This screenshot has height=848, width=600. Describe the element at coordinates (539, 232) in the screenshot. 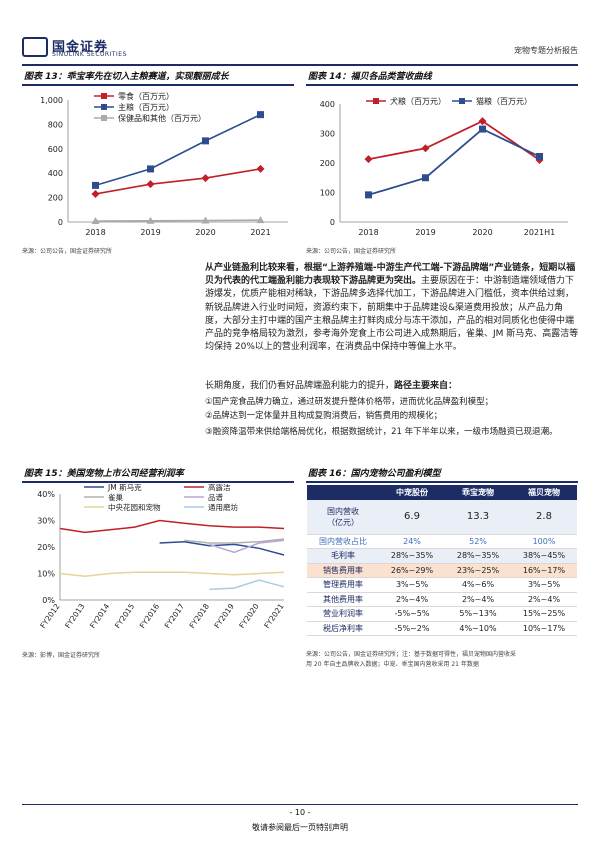

I see `x-tick-label: 2021H1` at that location.